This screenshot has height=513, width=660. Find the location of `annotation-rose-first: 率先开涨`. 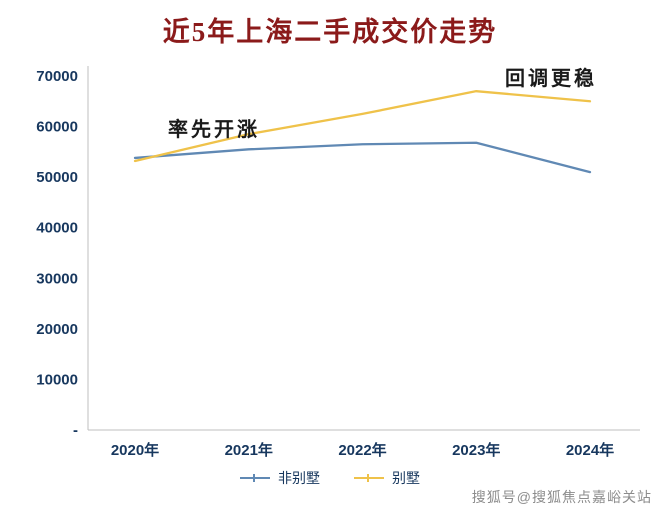

annotation-rose-first: 率先开涨 is located at coordinates (214, 130).